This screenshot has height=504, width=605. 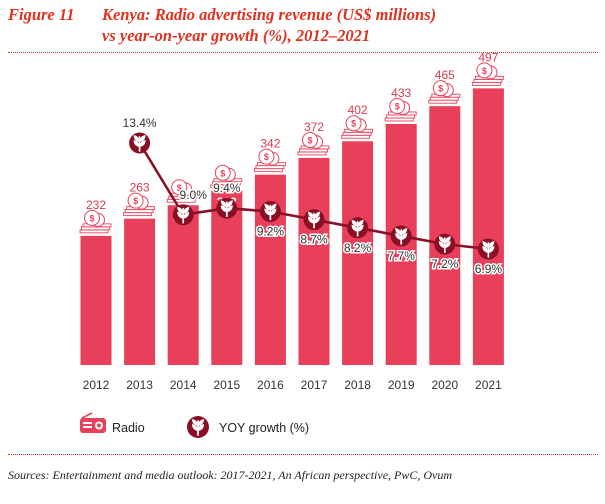 I want to click on bar-value-2018: 402, so click(x=358, y=110).